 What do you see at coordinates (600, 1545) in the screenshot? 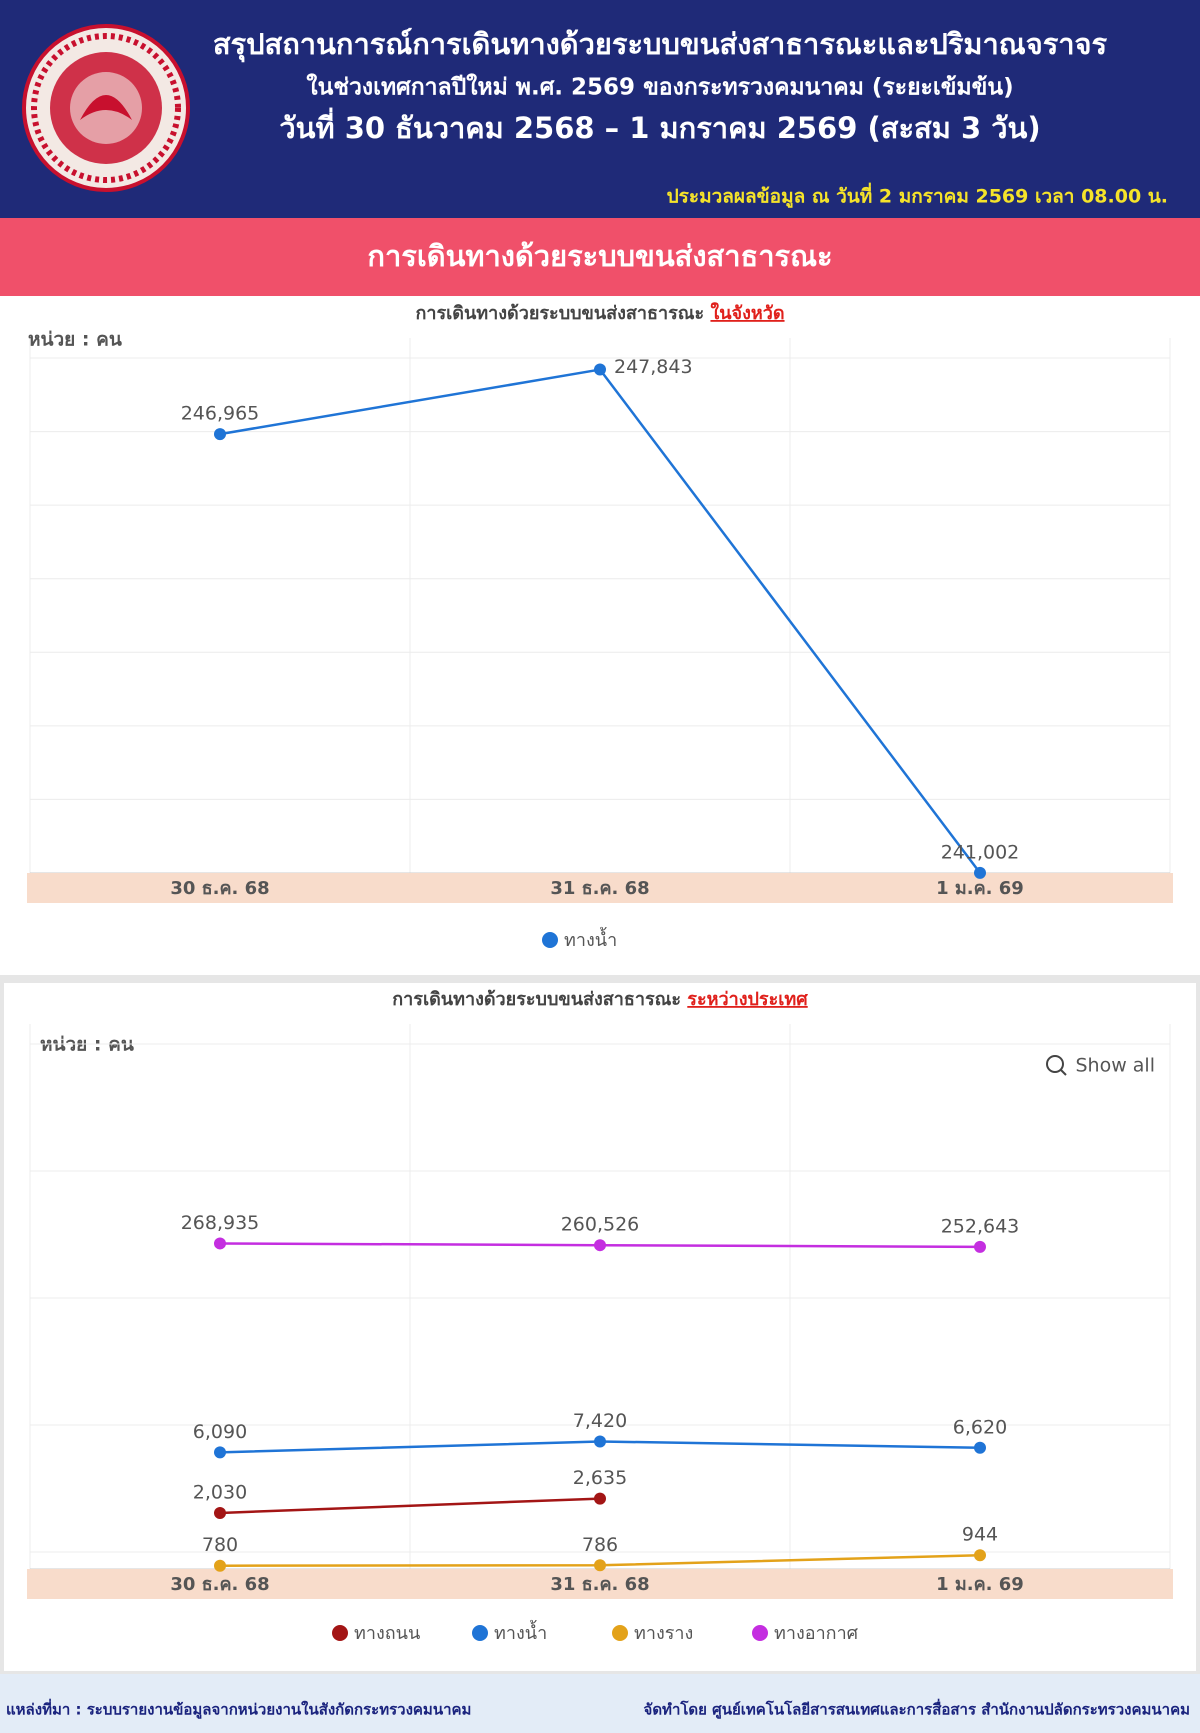
I see `data-label: 786` at bounding box center [600, 1545].